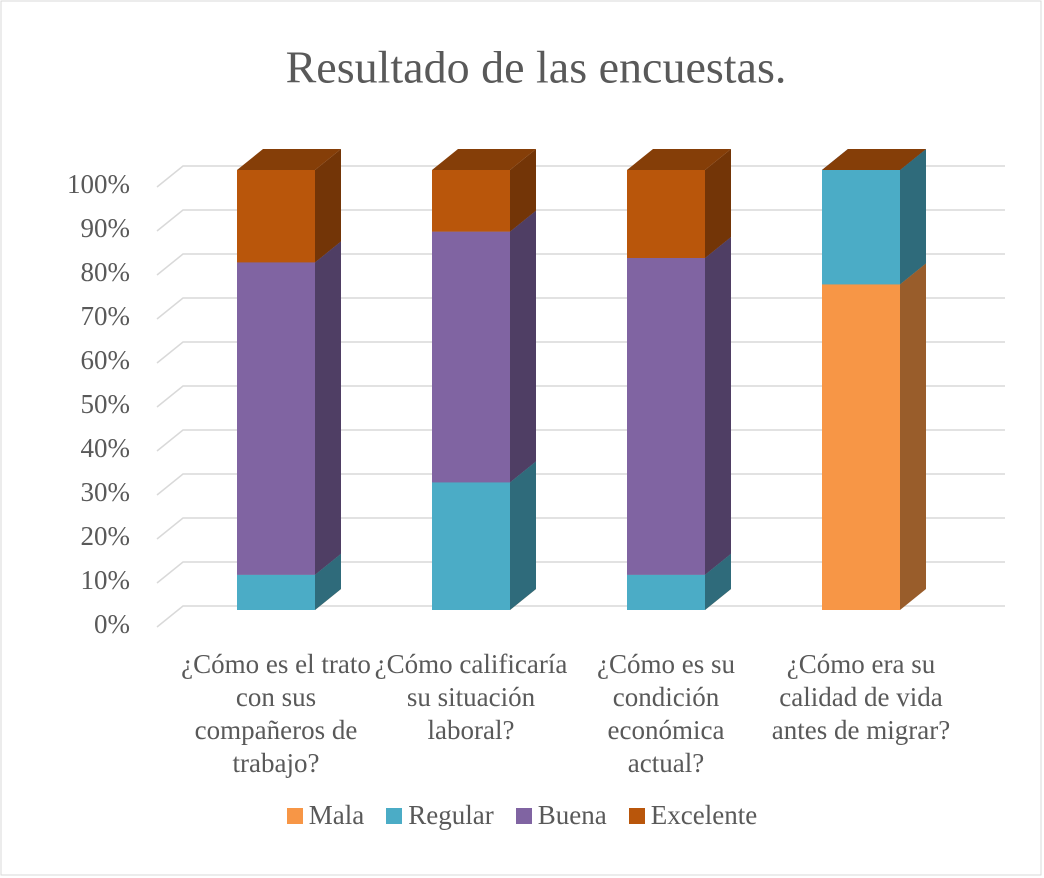 The height and width of the screenshot is (878, 1044). I want to click on legend-label: Mala, so click(336, 815).